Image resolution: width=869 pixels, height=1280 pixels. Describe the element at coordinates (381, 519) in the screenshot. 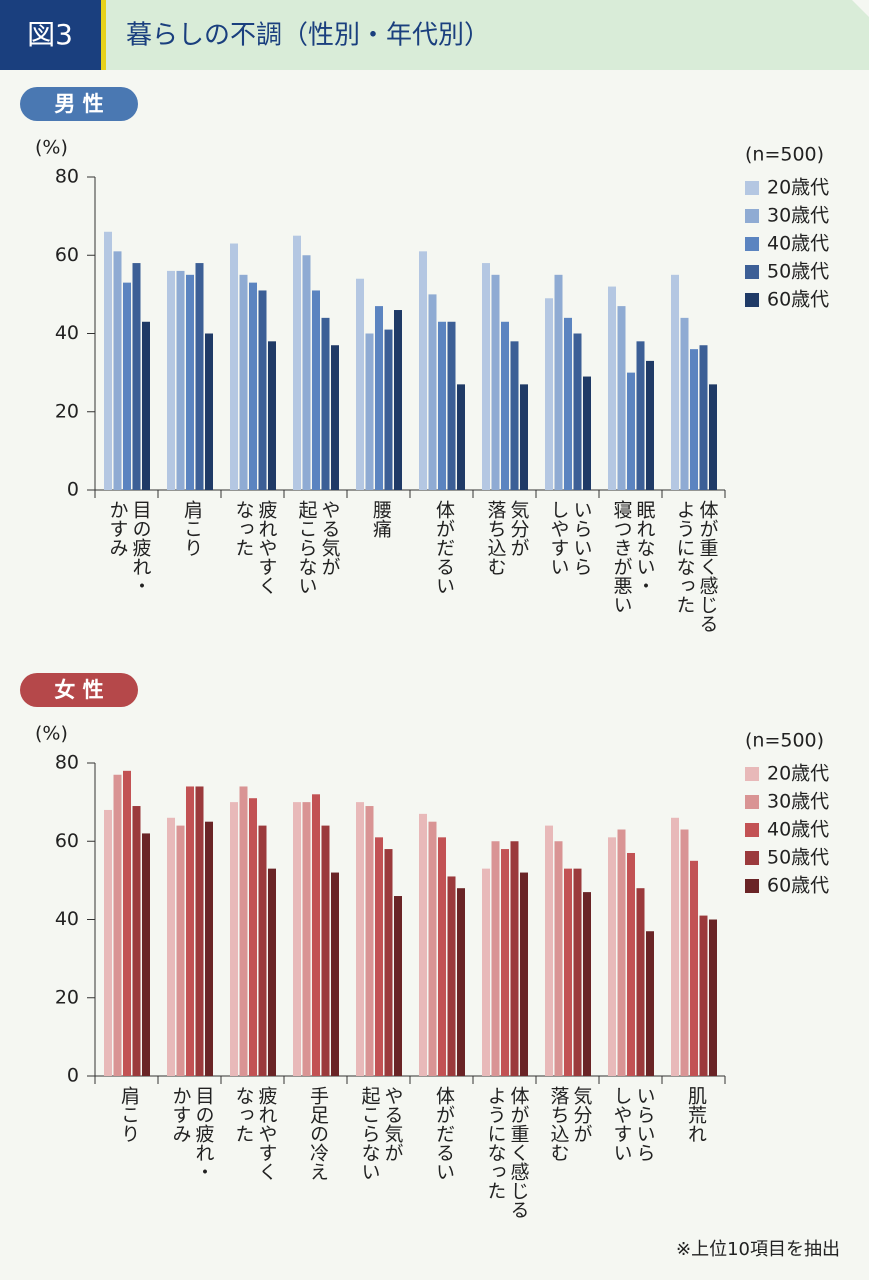

I see `x-tick-label: 腰痛` at that location.